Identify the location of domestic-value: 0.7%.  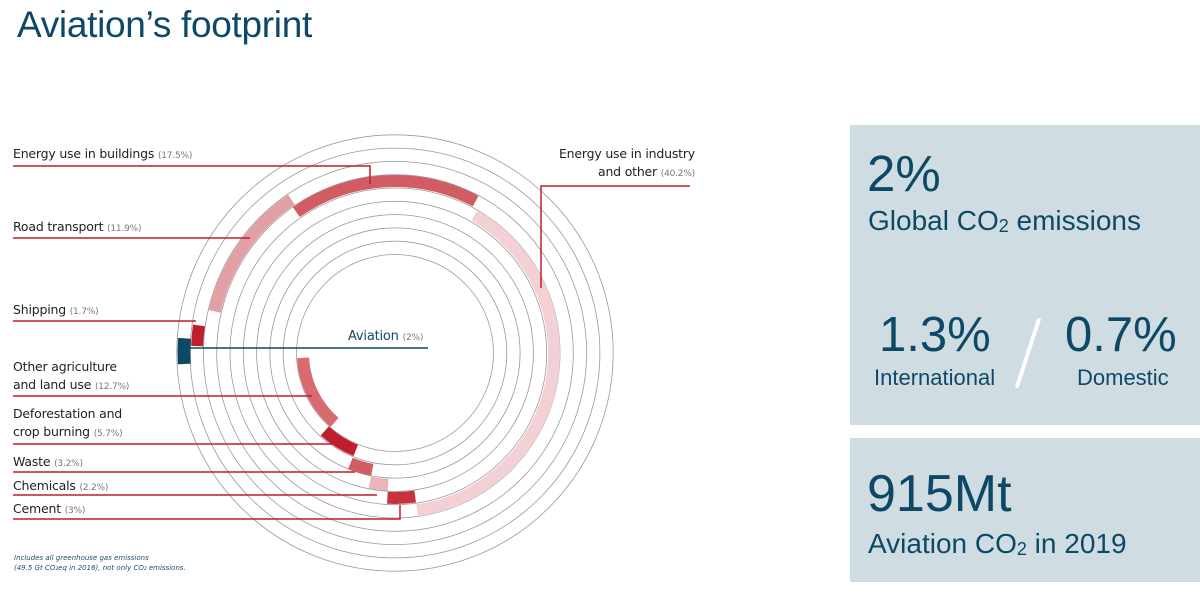
(1121, 335).